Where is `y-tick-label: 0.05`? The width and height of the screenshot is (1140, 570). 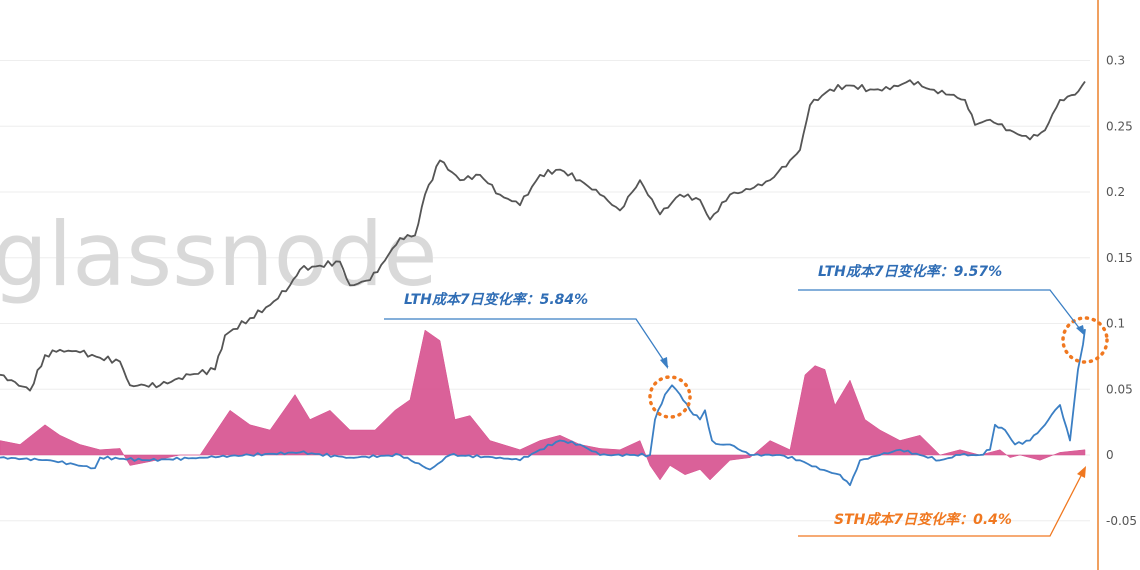
y-tick-label: 0.05 is located at coordinates (1119, 389).